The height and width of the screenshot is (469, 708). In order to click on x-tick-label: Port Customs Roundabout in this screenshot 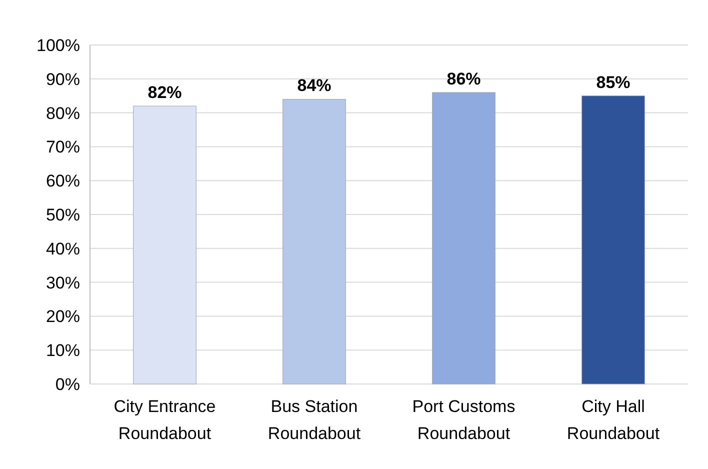, I will do `click(464, 420)`.